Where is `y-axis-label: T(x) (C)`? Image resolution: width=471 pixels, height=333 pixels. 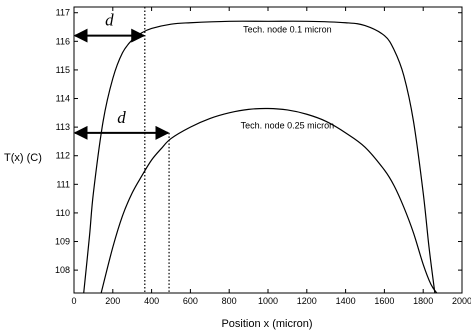
y-axis-label: T(x) (C) is located at coordinates (23, 158).